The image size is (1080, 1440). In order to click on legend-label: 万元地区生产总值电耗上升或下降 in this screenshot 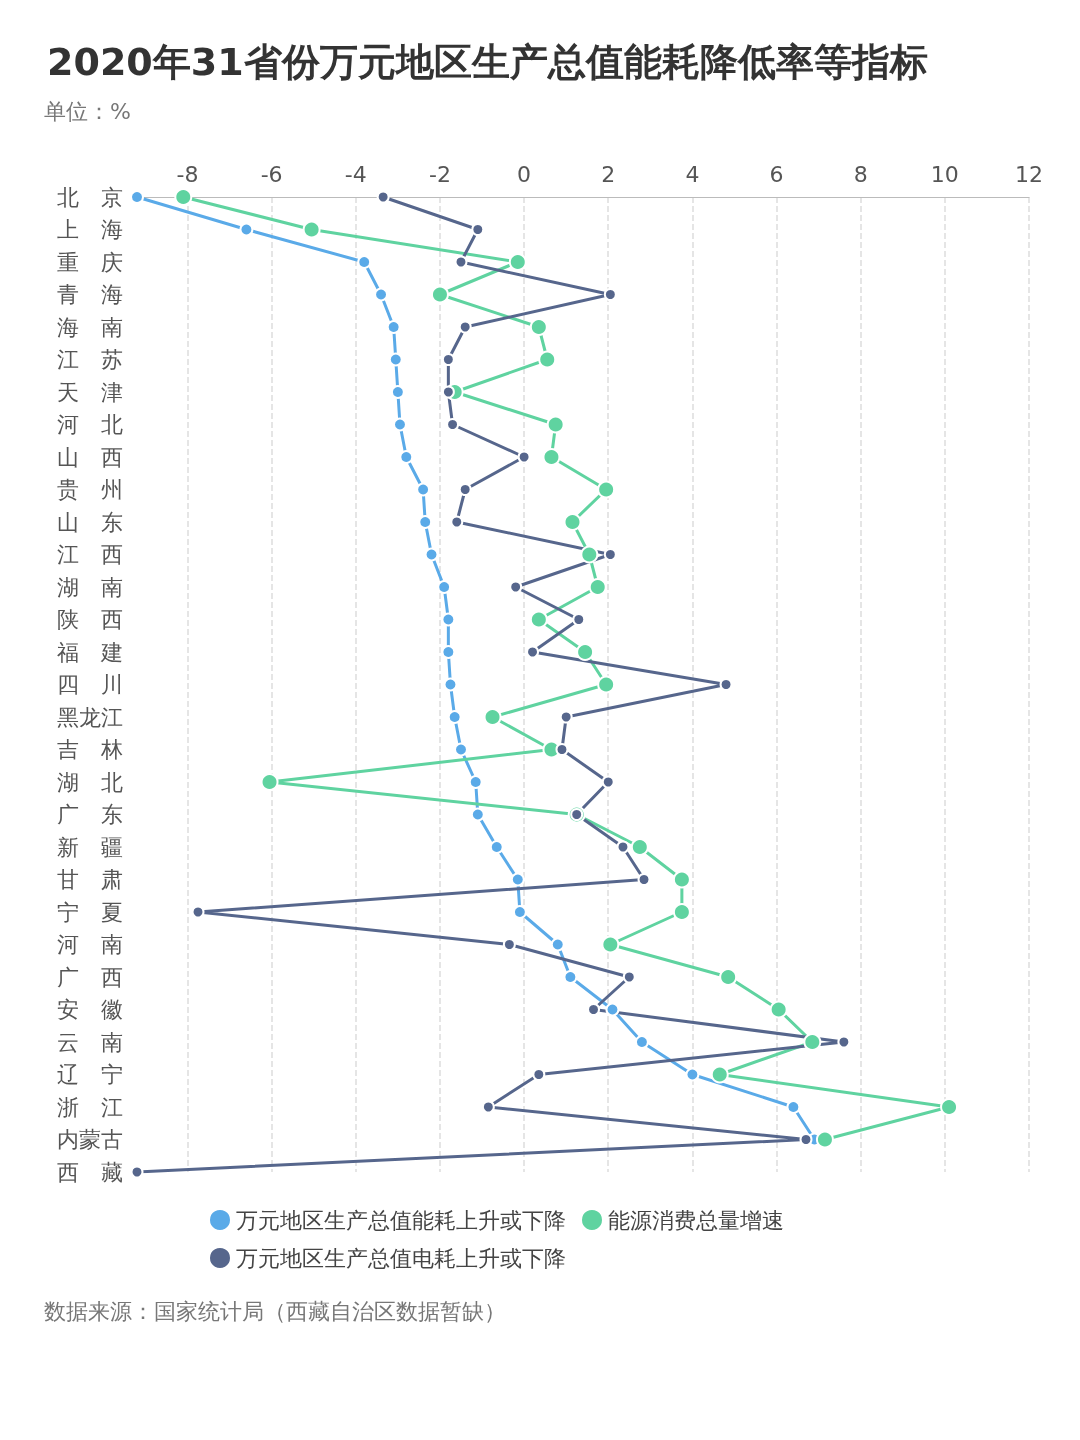, I will do `click(401, 1258)`.